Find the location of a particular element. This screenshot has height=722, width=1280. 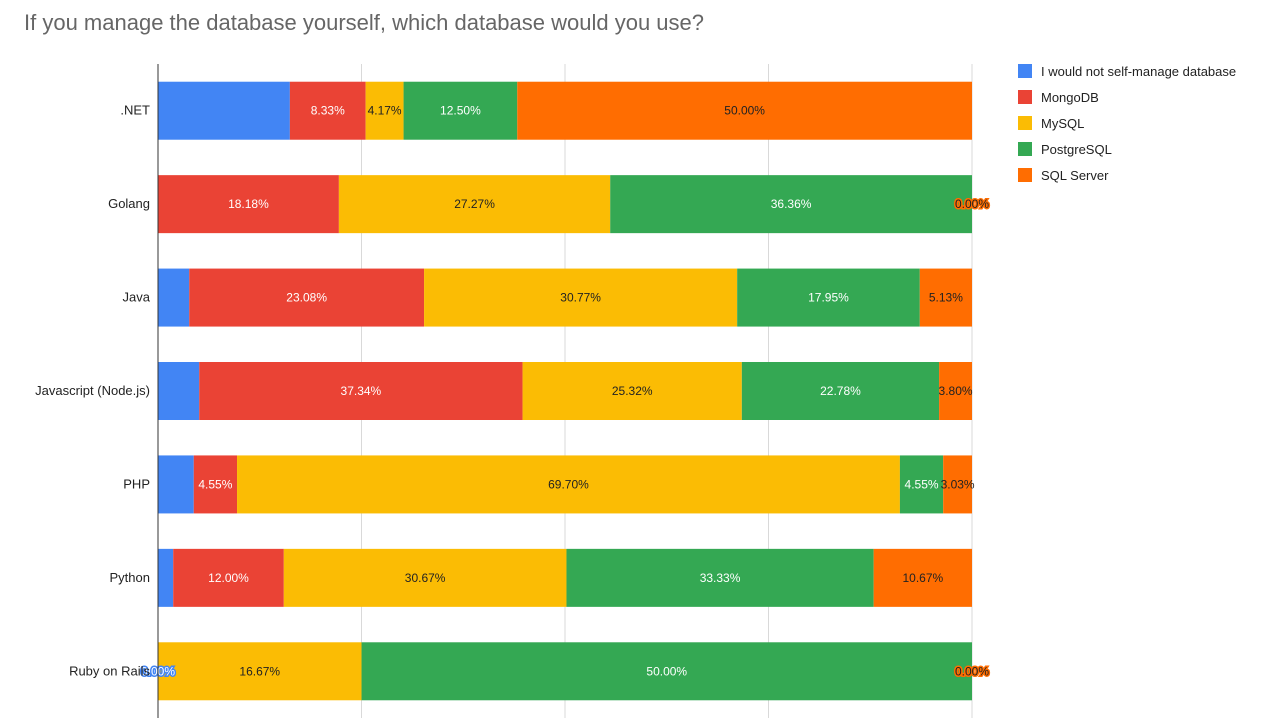

data-label: 3.03% is located at coordinates (958, 484).